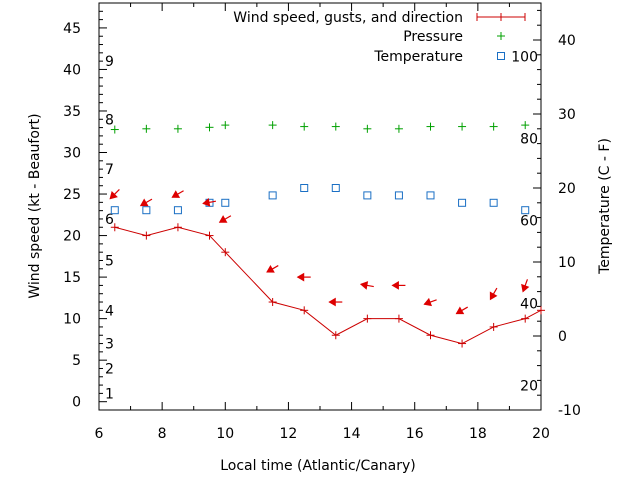 Image resolution: width=640 pixels, height=480 pixels. What do you see at coordinates (76, 361) in the screenshot?
I see `y-left-tick-label: 5` at bounding box center [76, 361].